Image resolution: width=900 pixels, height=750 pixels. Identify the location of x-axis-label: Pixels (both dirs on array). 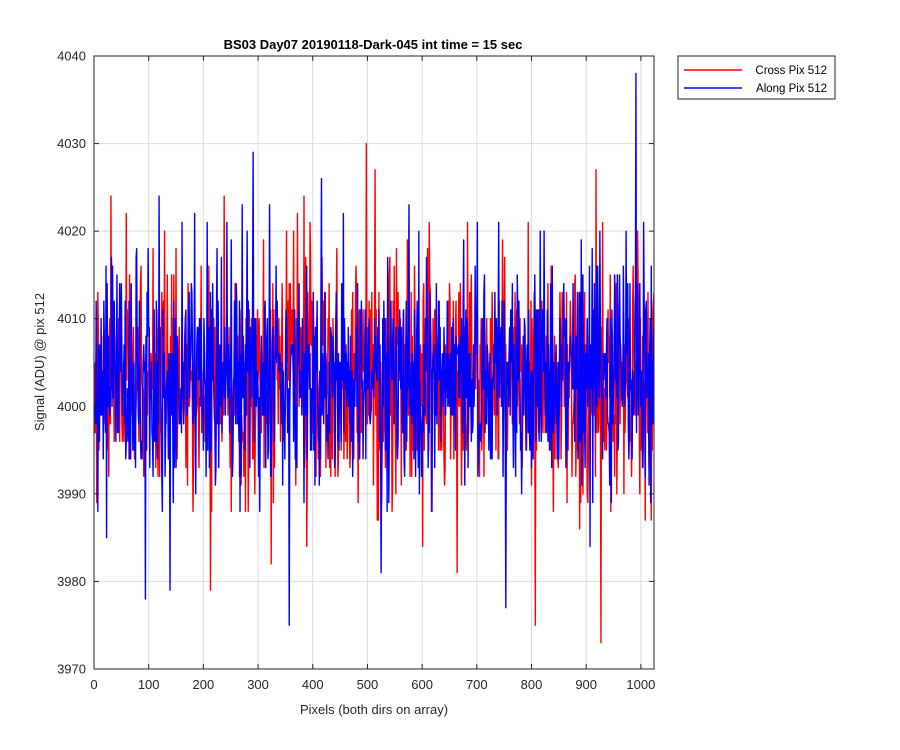
(374, 709).